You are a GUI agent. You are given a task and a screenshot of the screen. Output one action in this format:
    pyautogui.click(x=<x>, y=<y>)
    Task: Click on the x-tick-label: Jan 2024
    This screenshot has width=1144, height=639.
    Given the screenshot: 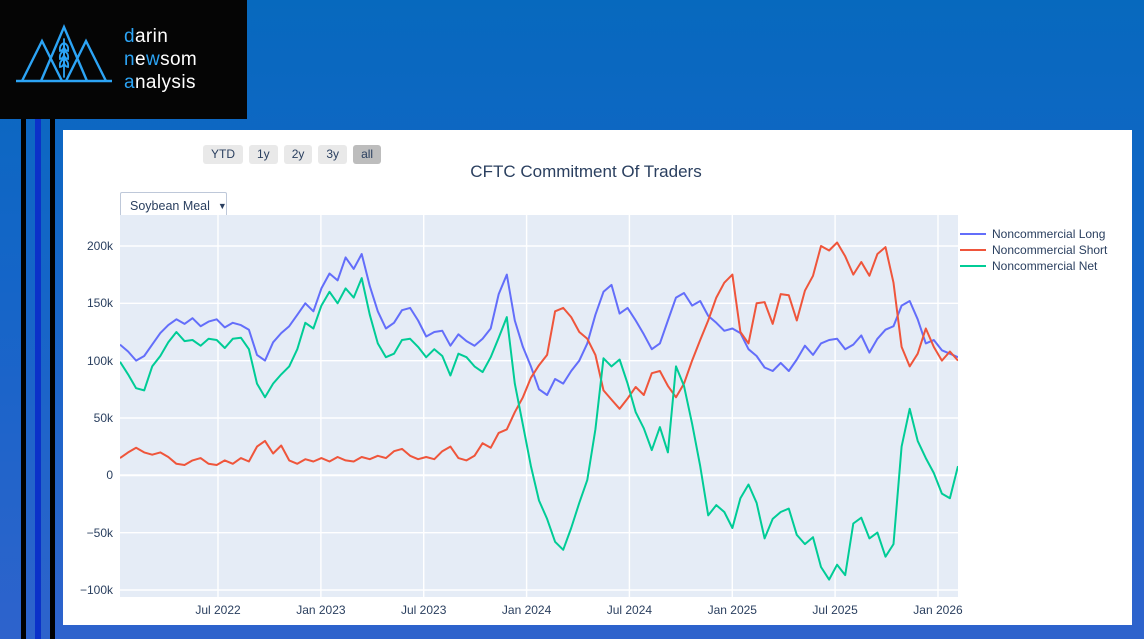 What is the action you would take?
    pyautogui.click(x=526, y=610)
    